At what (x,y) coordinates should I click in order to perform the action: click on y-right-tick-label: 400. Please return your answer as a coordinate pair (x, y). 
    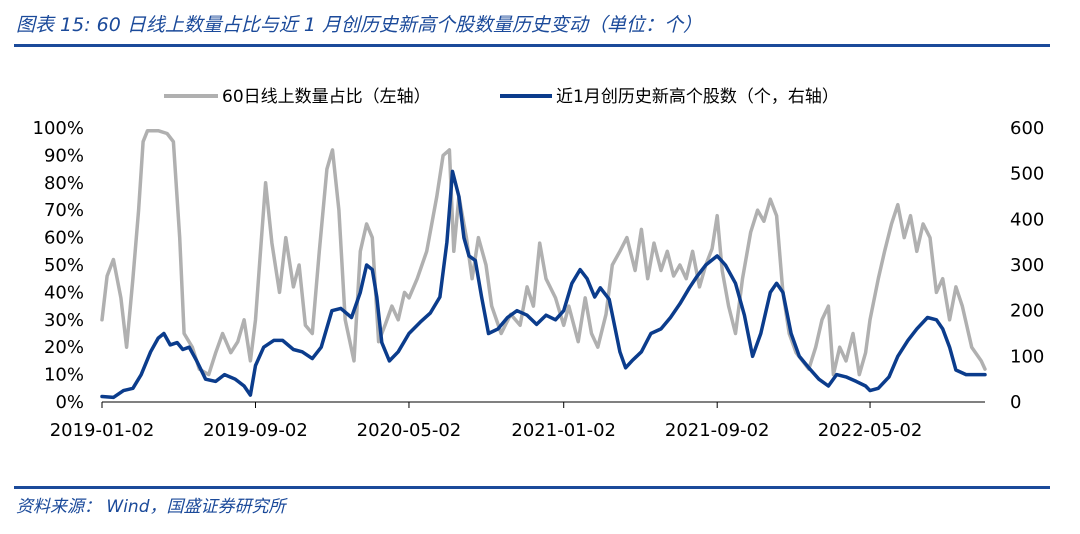
    Looking at the image, I should click on (1027, 219).